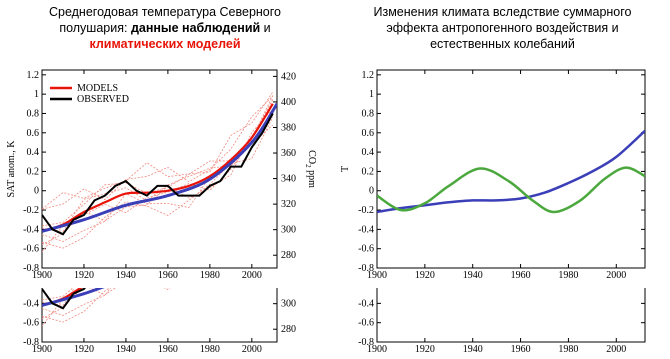 Image resolution: width=670 pixels, height=359 pixels. What do you see at coordinates (288, 255) in the screenshot?
I see `left-y2-tick-label: 280` at bounding box center [288, 255].